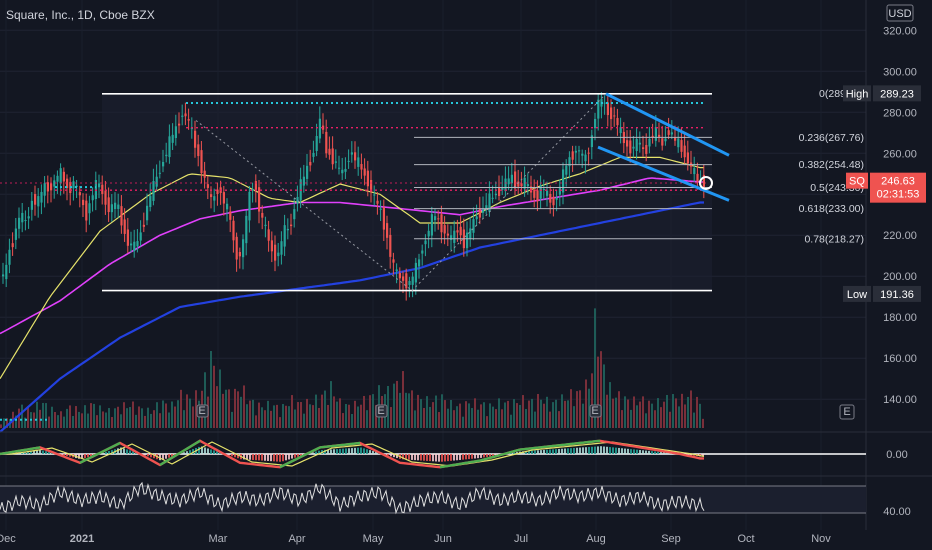  I want to click on rsi-line, so click(352, 498).